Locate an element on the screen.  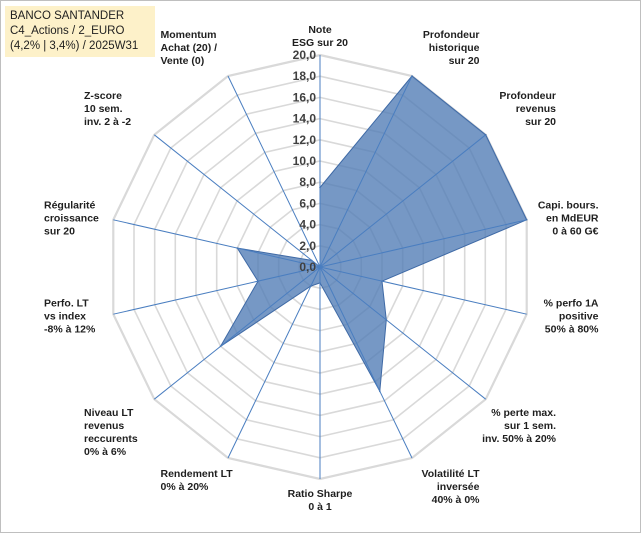
radial-tick-label-3: 6,0 is located at coordinates (307, 203).